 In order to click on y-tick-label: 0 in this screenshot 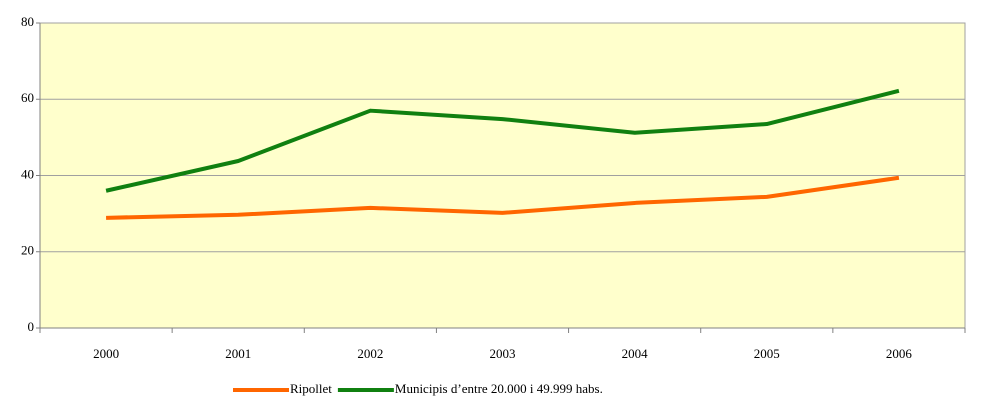, I will do `click(31, 326)`.